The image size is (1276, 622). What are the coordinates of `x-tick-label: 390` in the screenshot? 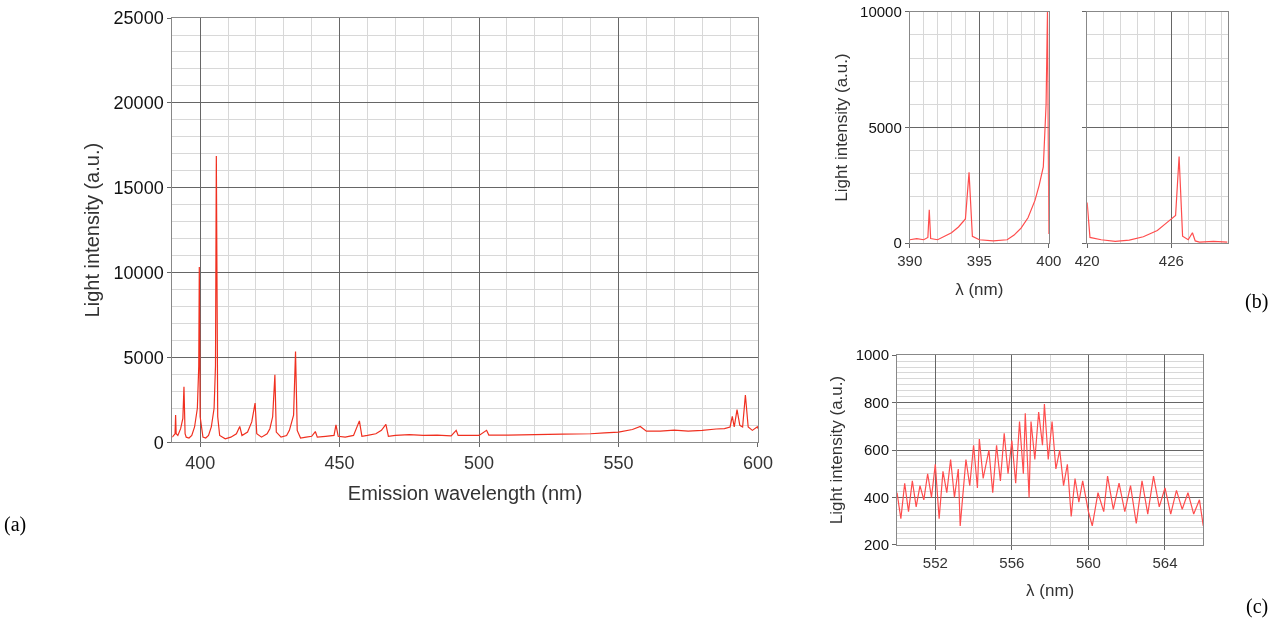 It's located at (910, 261).